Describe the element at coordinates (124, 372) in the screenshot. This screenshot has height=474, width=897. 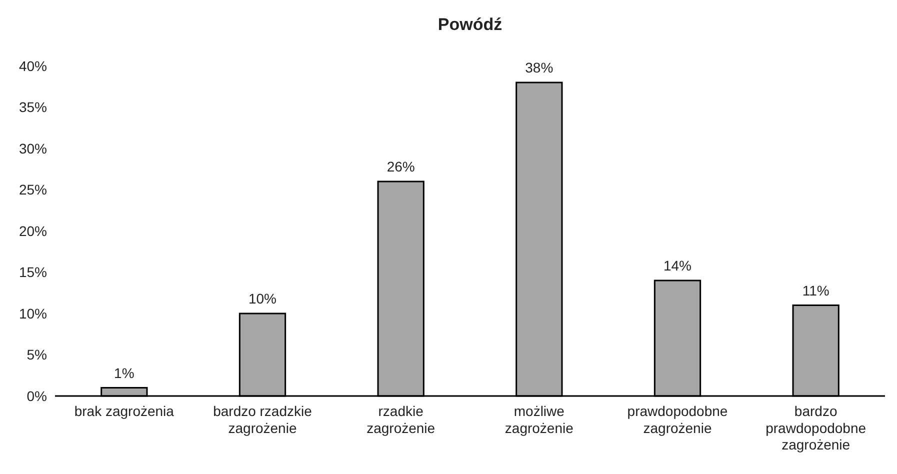
I see `data-label: 1%` at that location.